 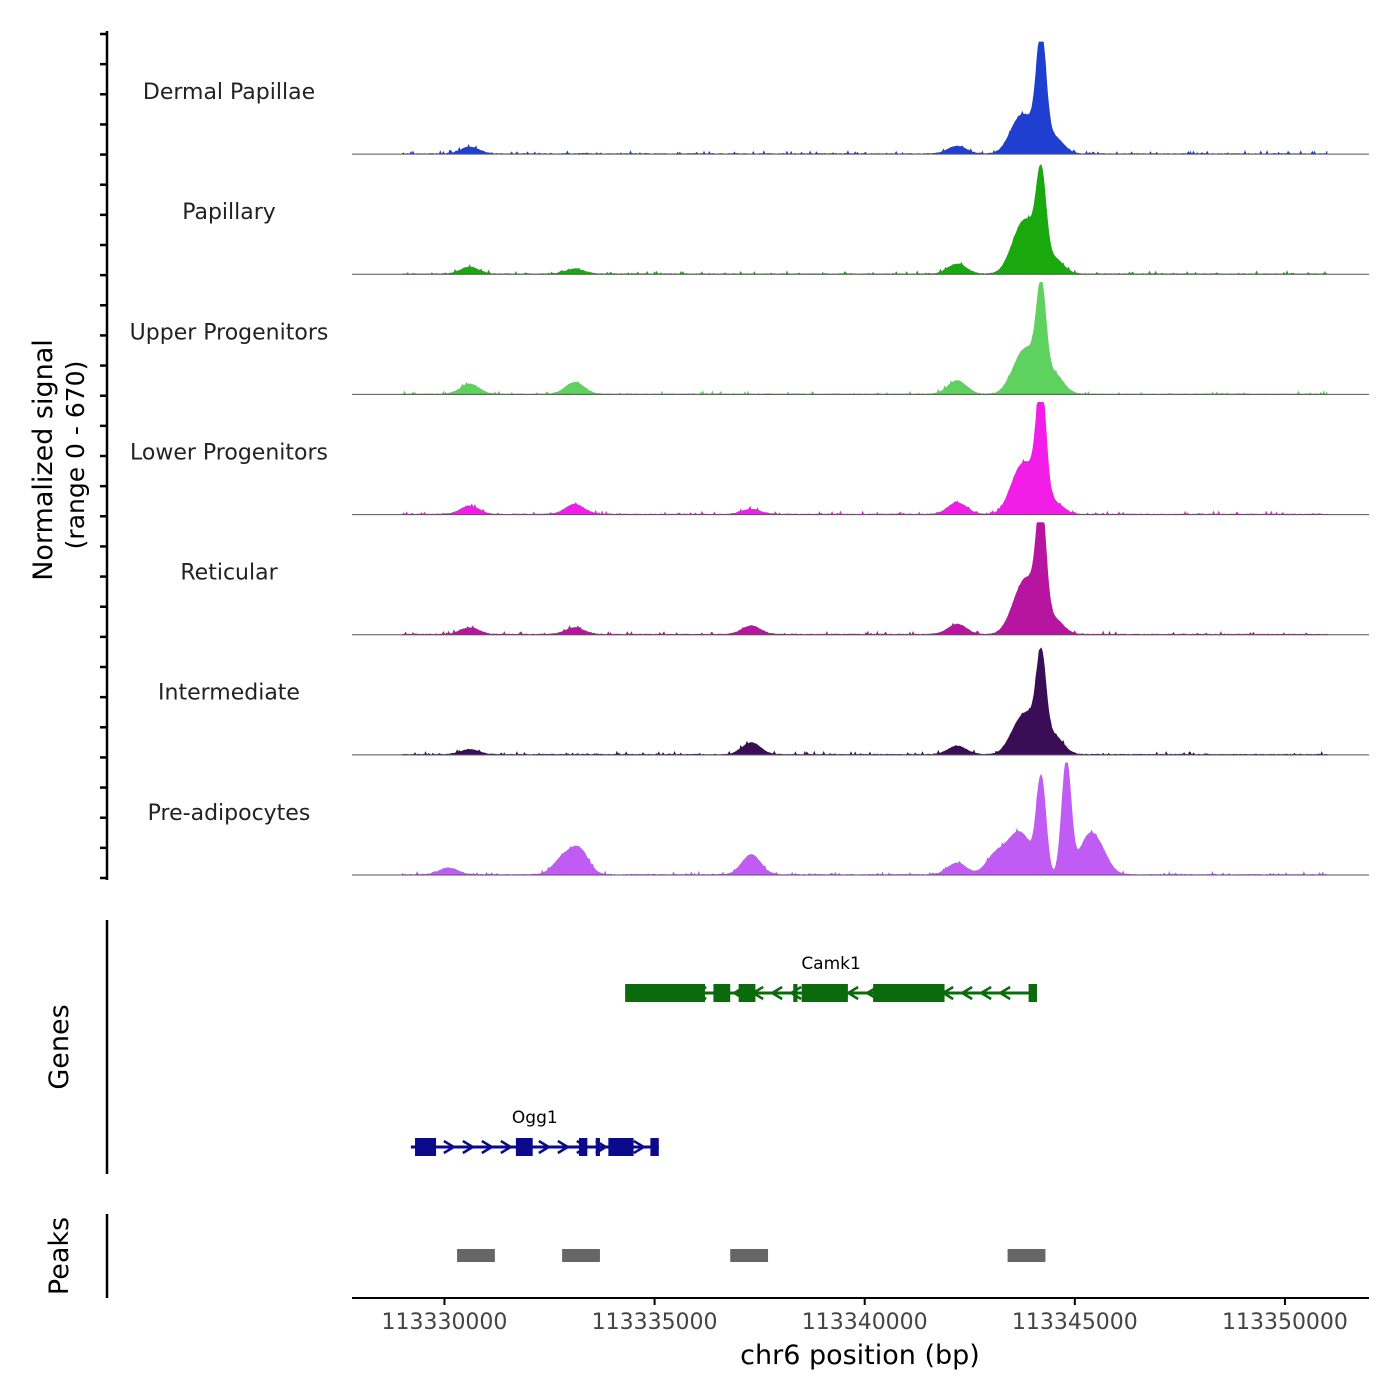 I want to click on gene-name: Camk1, so click(x=831, y=964).